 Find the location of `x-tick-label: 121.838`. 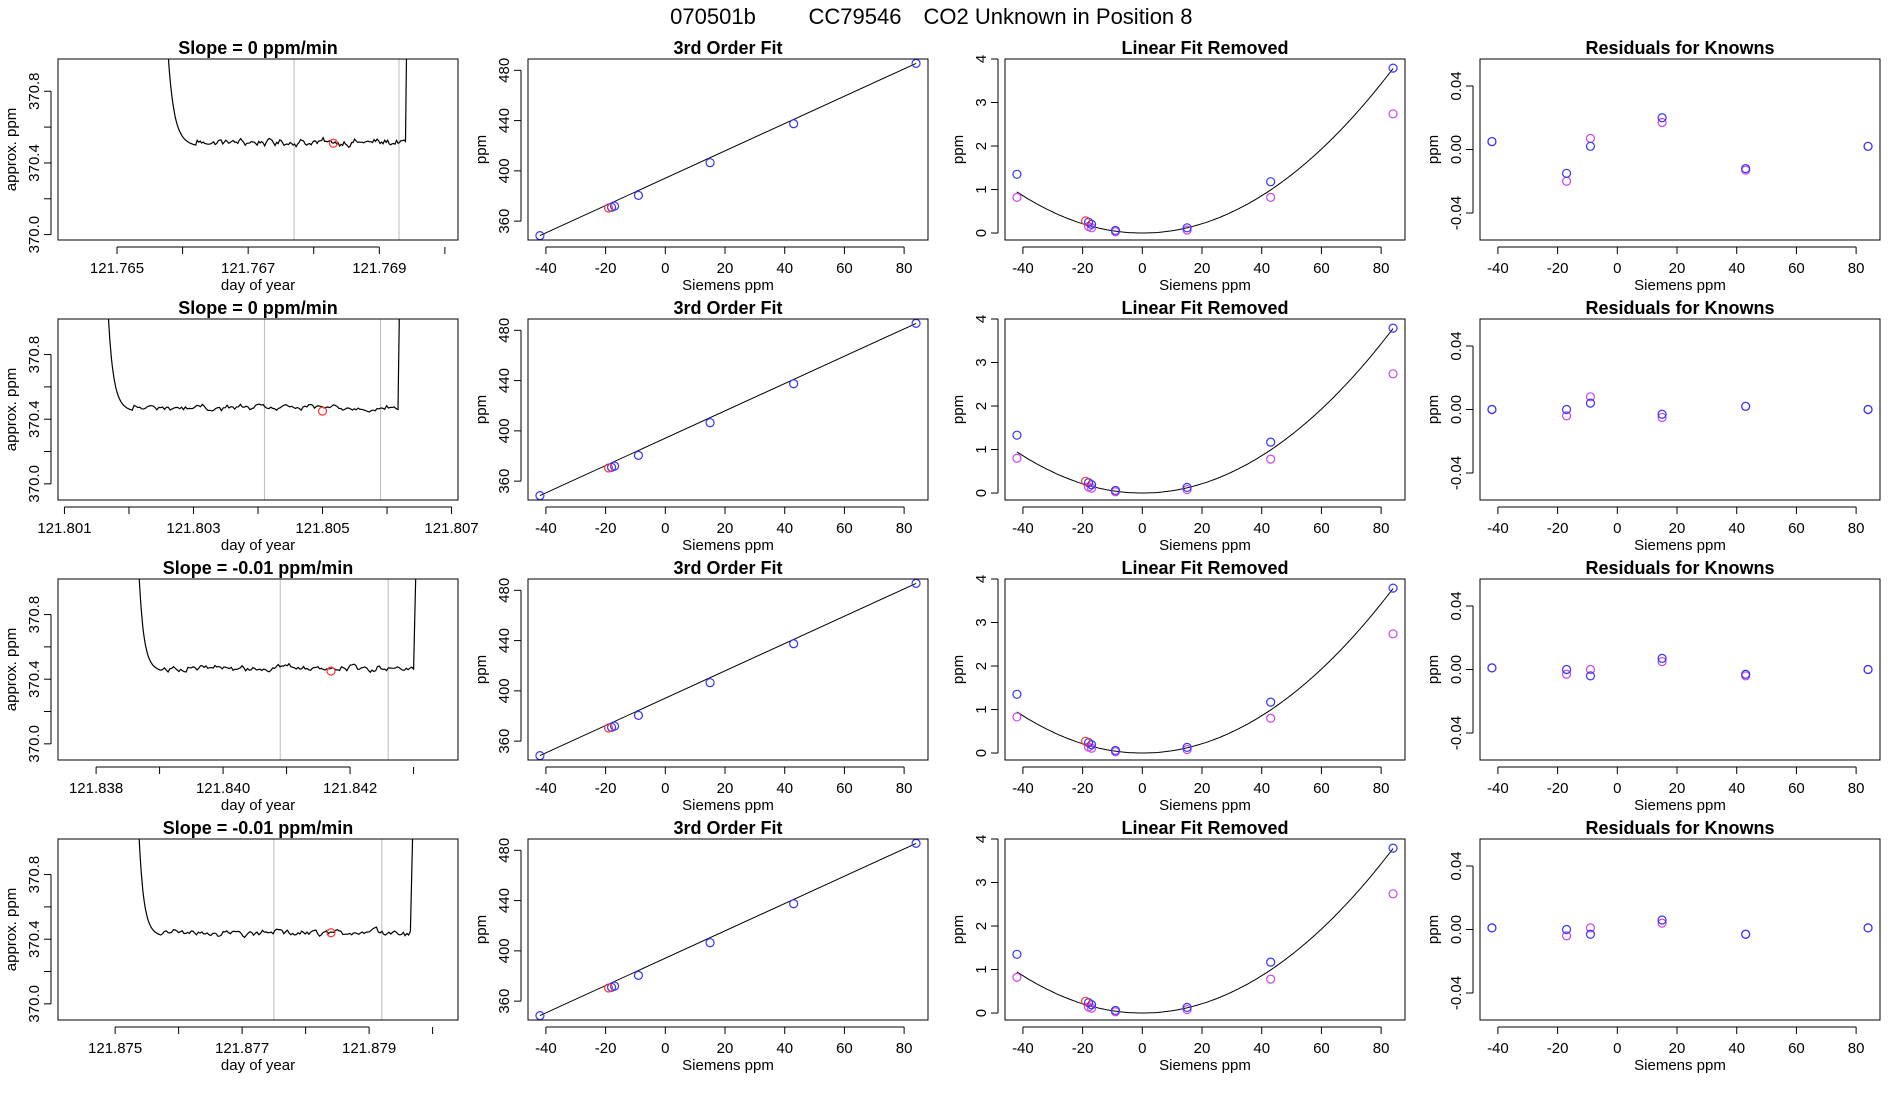

x-tick-label: 121.838 is located at coordinates (96, 788).